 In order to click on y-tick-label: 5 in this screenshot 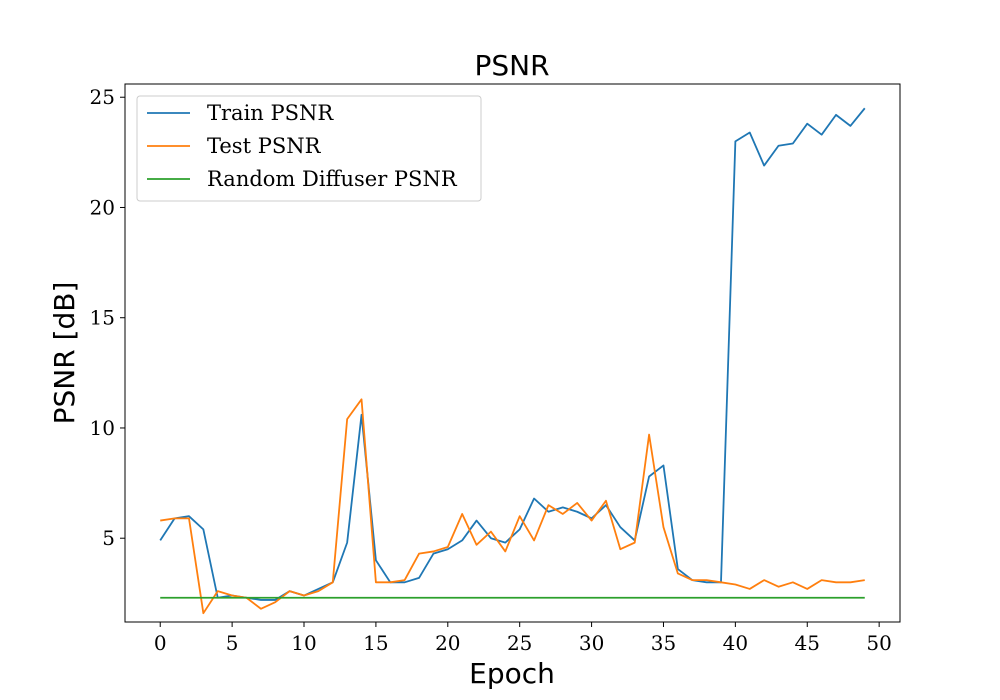, I will do `click(108, 538)`.